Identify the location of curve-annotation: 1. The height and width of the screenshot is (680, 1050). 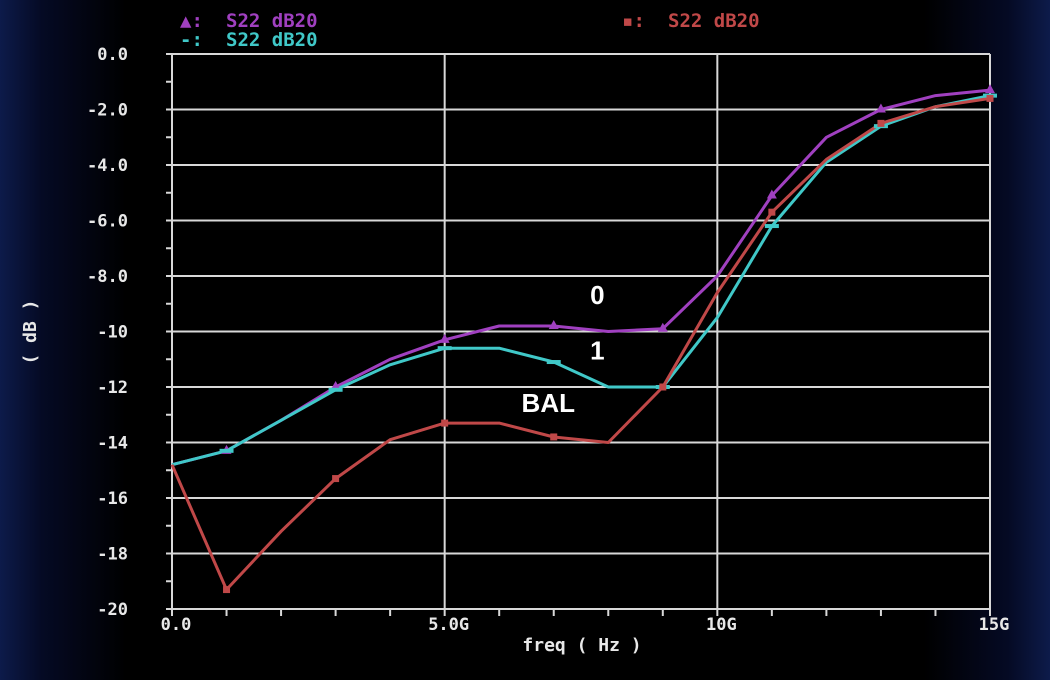
(597, 350).